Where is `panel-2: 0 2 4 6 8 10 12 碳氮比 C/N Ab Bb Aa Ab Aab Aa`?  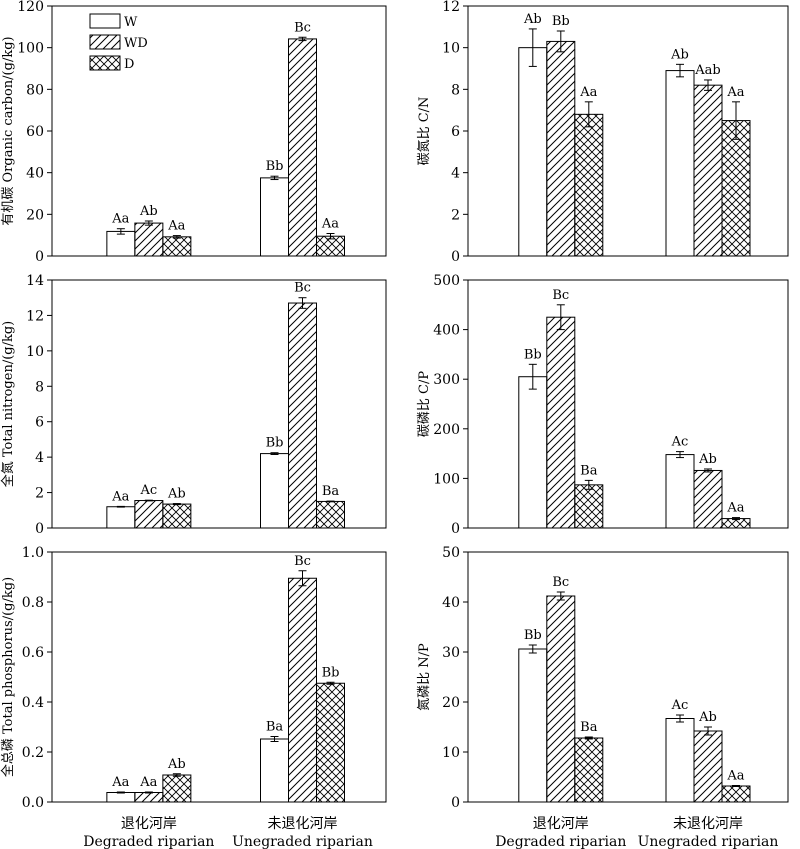
panel-2: 0 2 4 6 8 10 12 碳氮比 C/N Ab Bb Aa Ab Aab Aa is located at coordinates (603, 132).